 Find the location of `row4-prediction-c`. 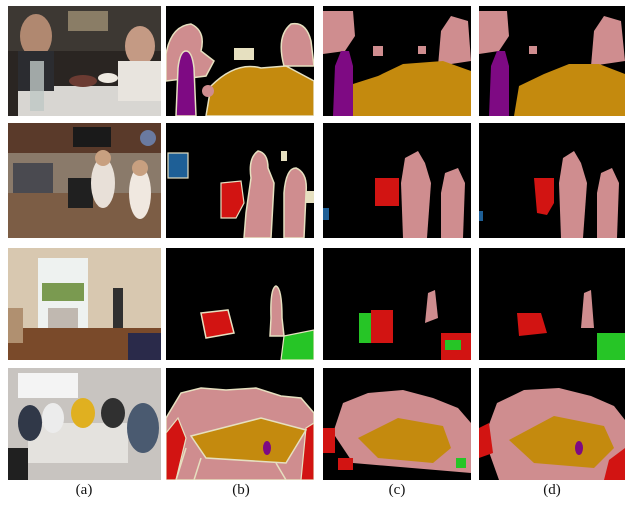

row4-prediction-c is located at coordinates (397, 424).